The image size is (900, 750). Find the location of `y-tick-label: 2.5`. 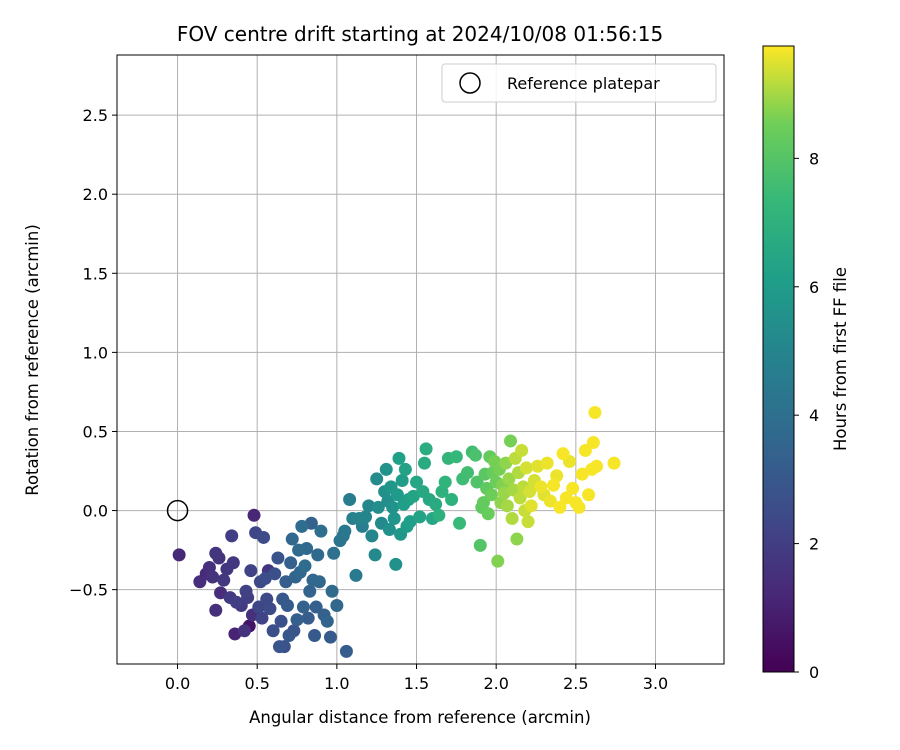

y-tick-label: 2.5 is located at coordinates (95, 115).